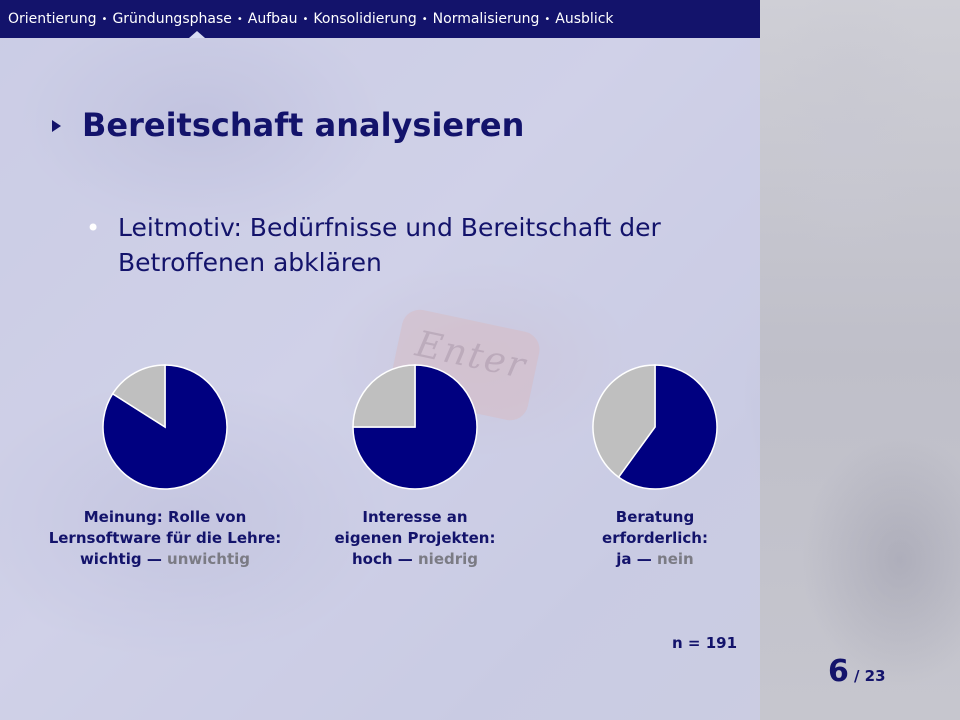 The image size is (960, 720). I want to click on legend-positive: ja, so click(624, 559).